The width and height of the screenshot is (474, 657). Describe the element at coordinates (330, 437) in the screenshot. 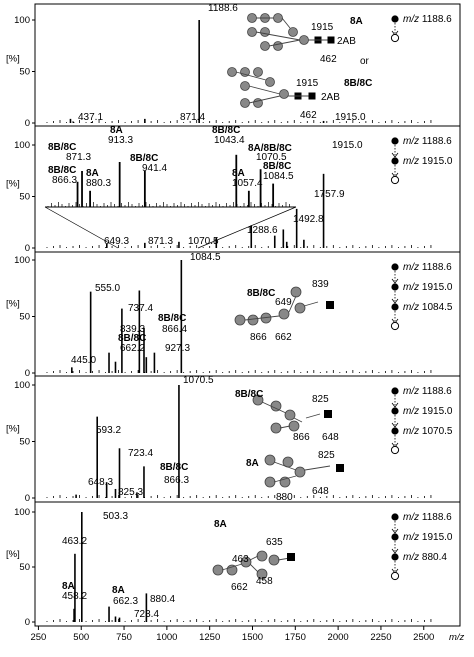

I see `structure-text: 648` at that location.